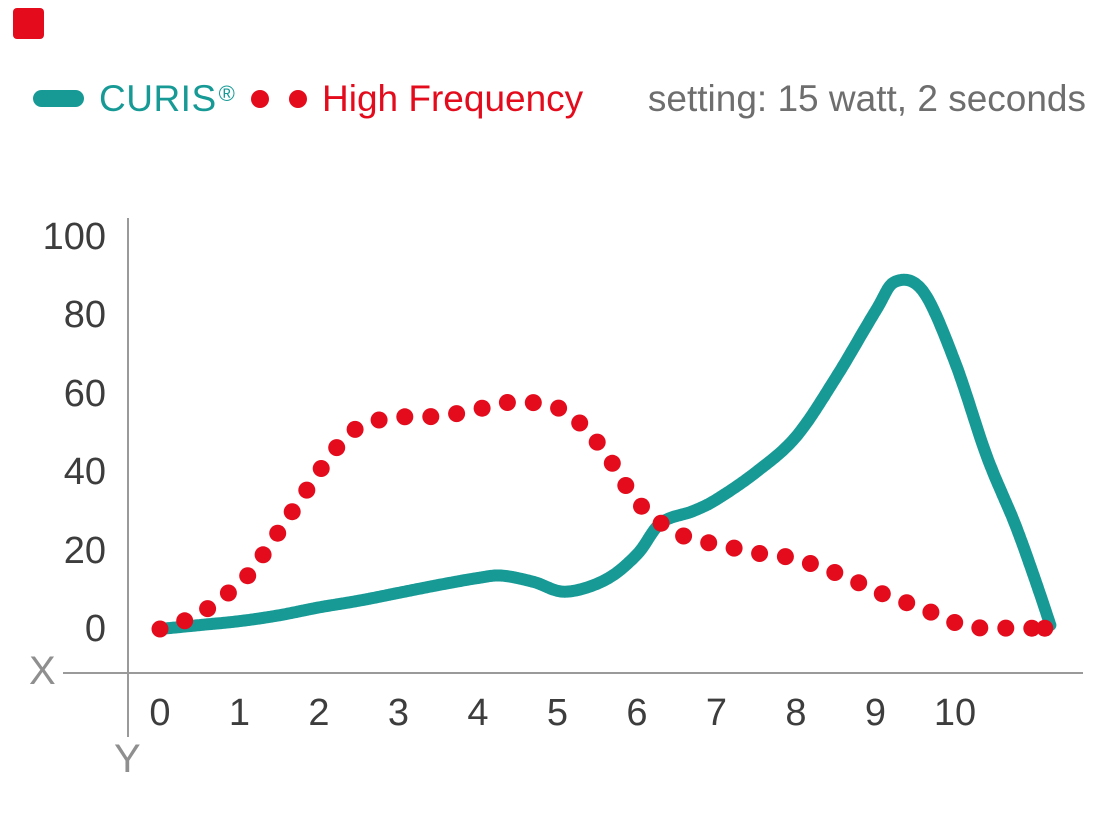  What do you see at coordinates (158, 98) in the screenshot?
I see `curis-text: CURIS` at bounding box center [158, 98].